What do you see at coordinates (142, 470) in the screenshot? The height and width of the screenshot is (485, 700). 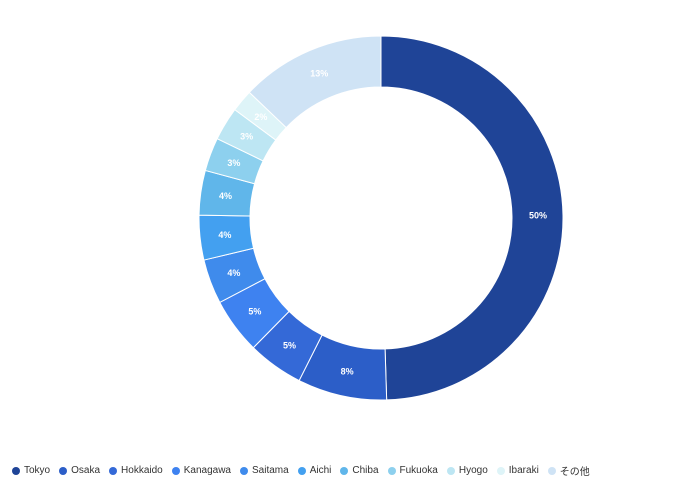 I see `legend-label: Hokkaido` at bounding box center [142, 470].